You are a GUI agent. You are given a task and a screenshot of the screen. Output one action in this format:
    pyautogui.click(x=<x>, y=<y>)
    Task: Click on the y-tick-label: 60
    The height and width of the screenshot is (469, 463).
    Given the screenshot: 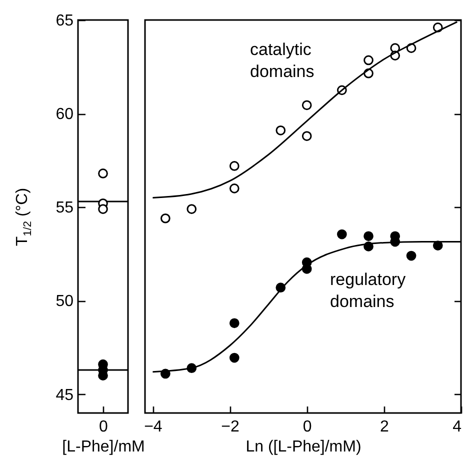 What is the action you would take?
    pyautogui.click(x=65, y=115)
    